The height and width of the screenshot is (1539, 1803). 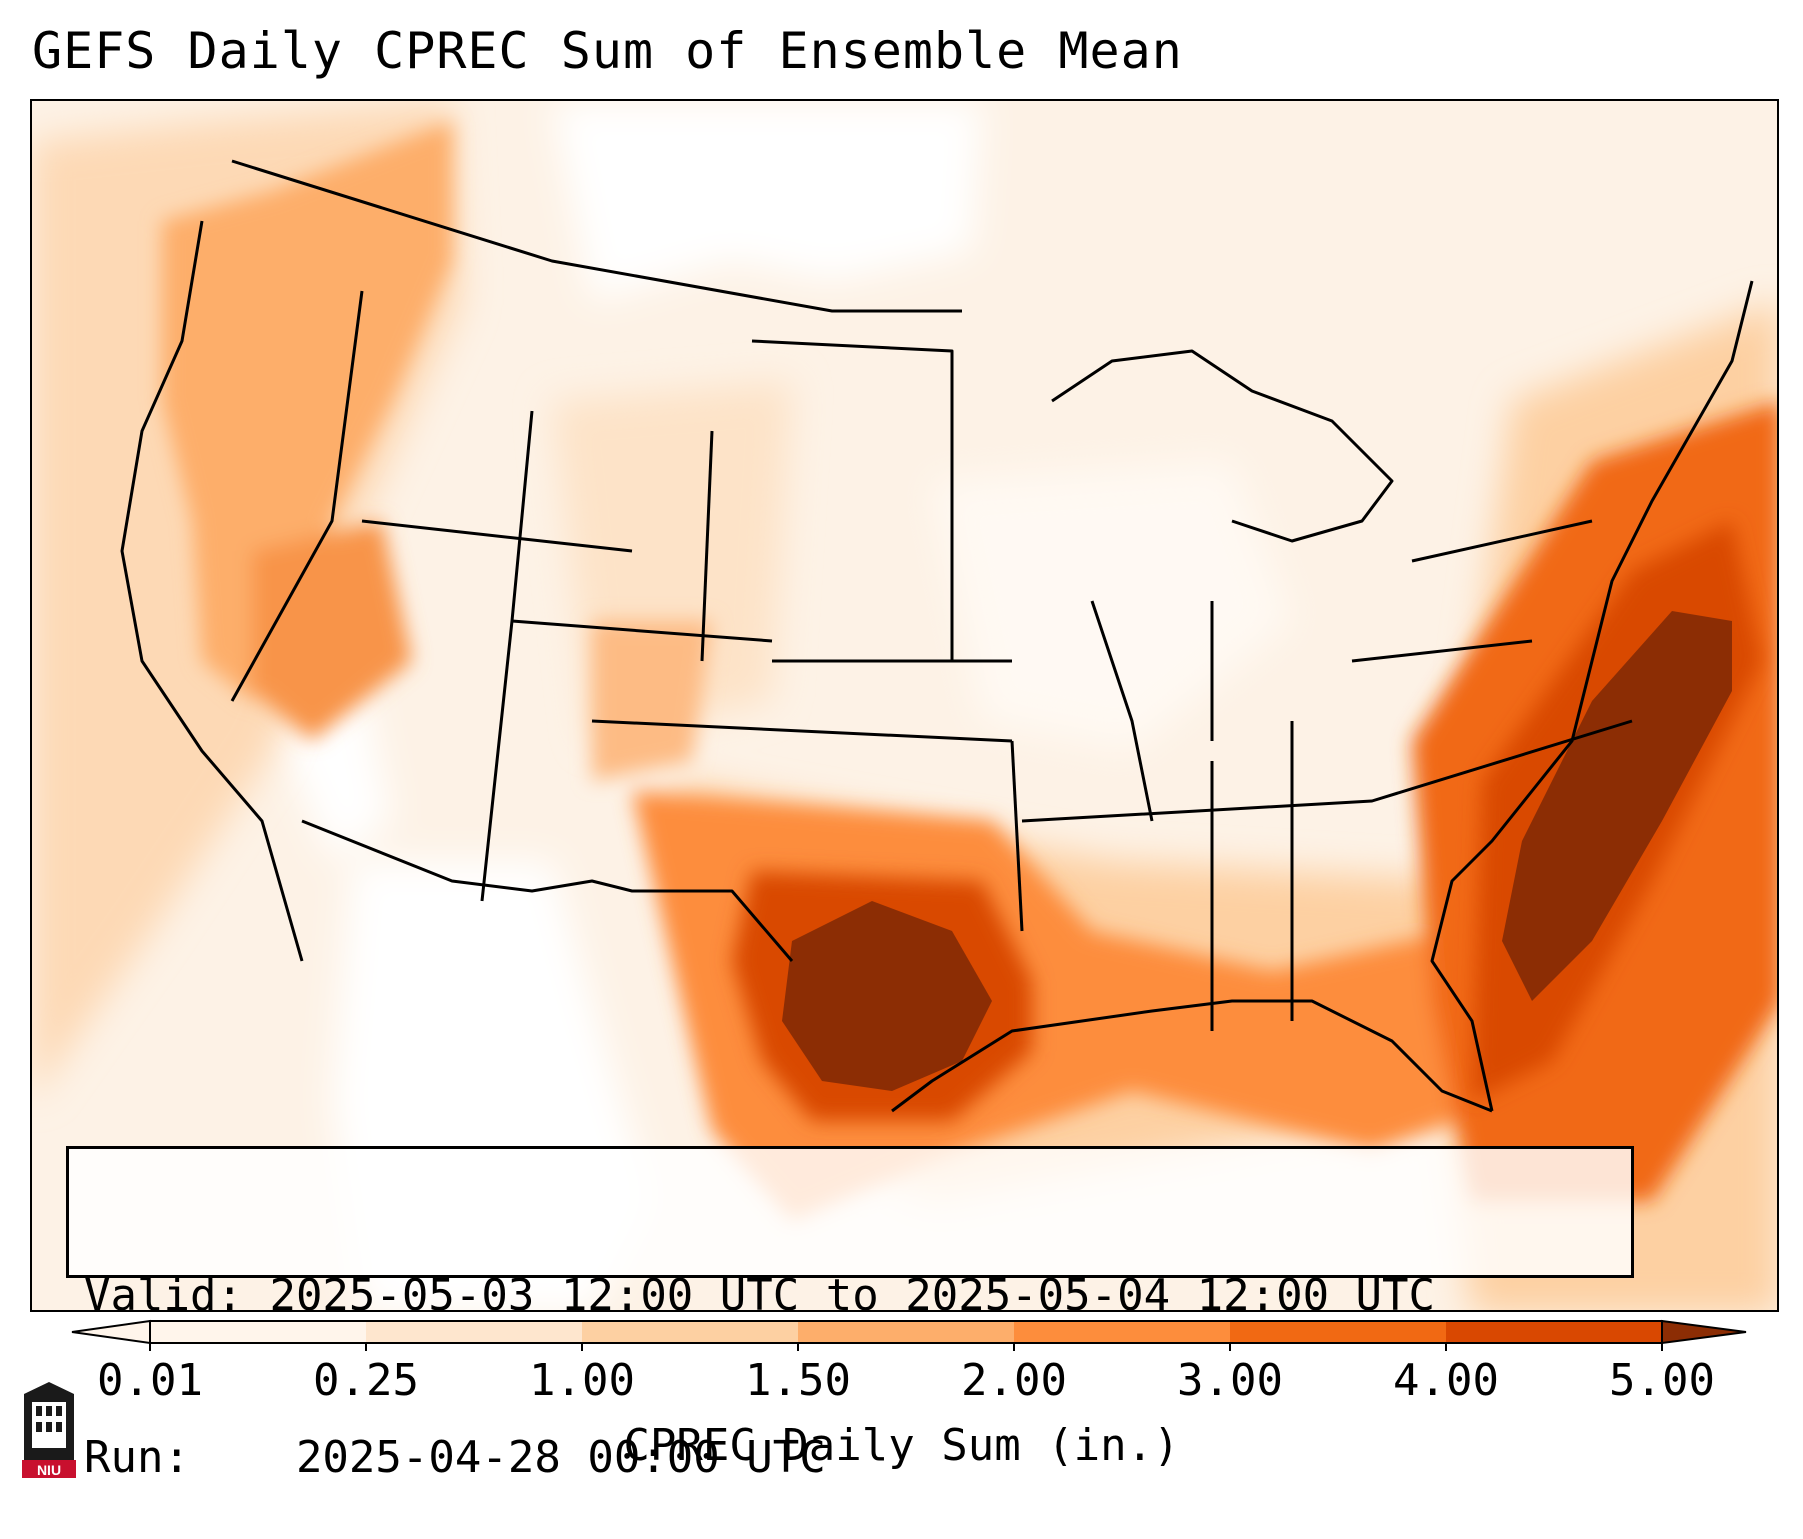 I want to click on colorbar-segments, so click(x=909, y=1332).